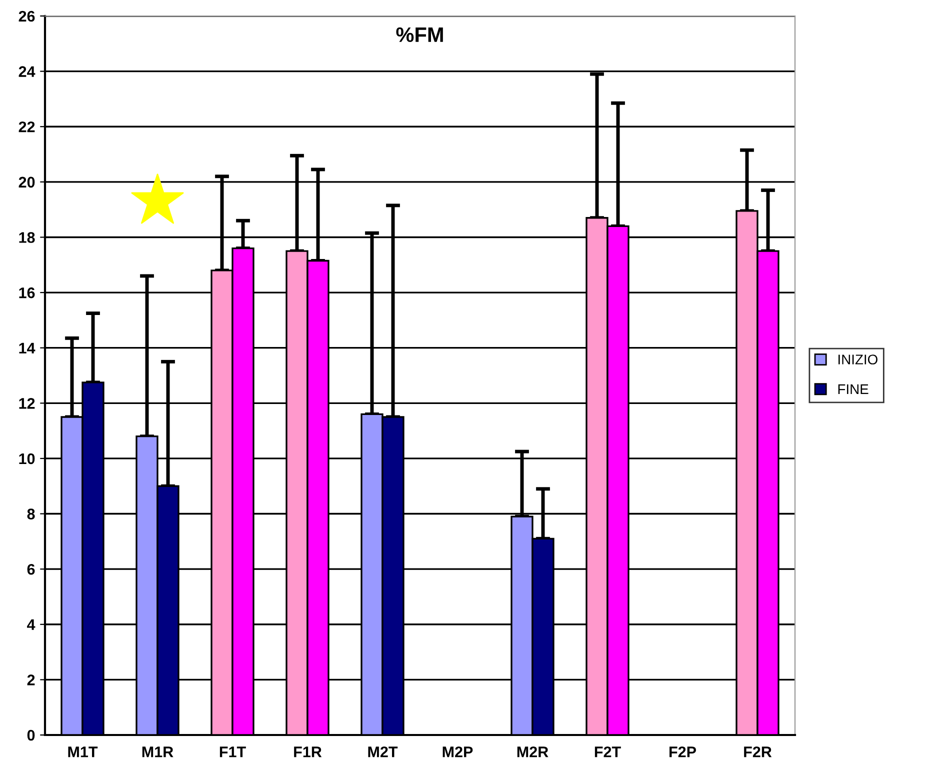  What do you see at coordinates (758, 752) in the screenshot?
I see `x-tick-label: F2R` at bounding box center [758, 752].